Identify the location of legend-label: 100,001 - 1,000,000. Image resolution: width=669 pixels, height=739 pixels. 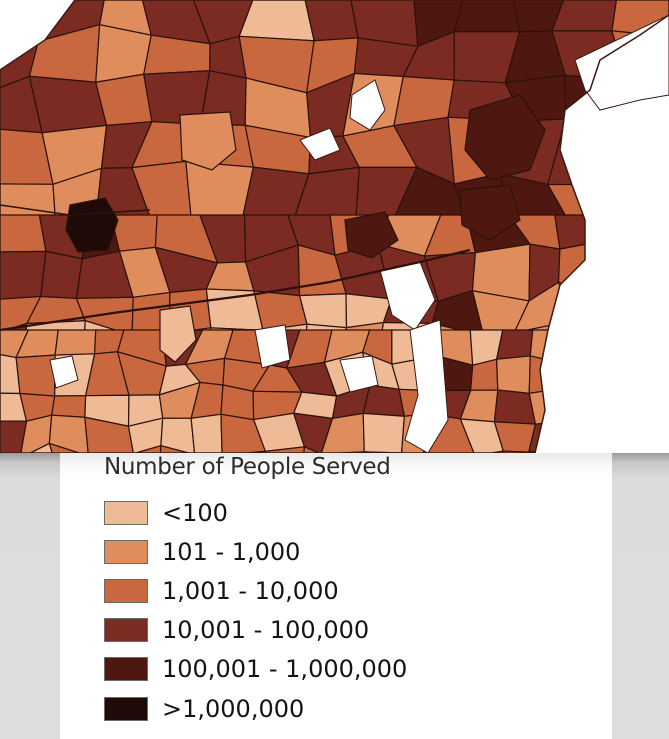
(285, 669).